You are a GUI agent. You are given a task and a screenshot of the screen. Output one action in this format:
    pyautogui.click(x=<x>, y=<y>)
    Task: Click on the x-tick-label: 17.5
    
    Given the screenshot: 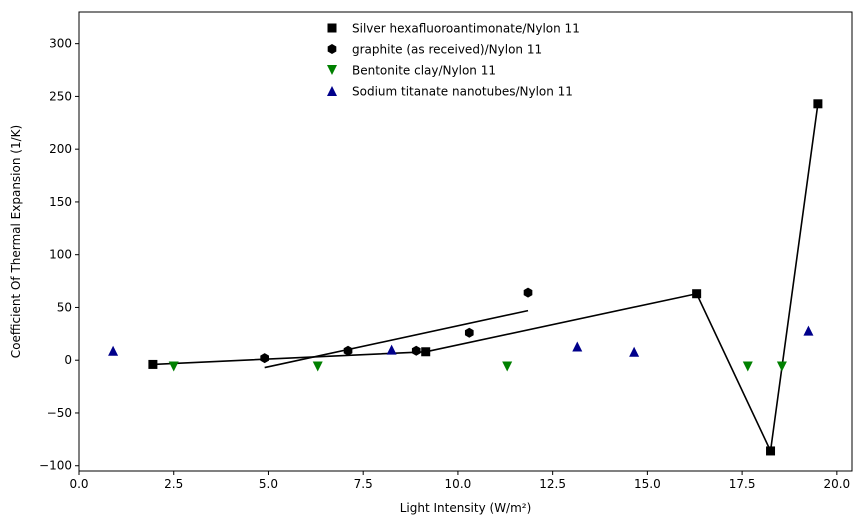 What is the action you would take?
    pyautogui.click(x=742, y=484)
    